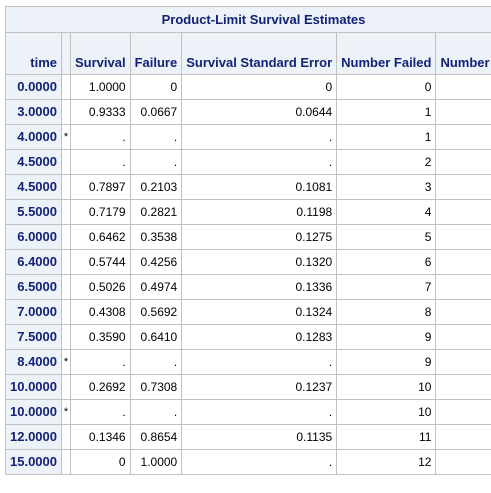 The height and width of the screenshot is (493, 491). I want to click on cell-sse: 0.1135, so click(259, 437).